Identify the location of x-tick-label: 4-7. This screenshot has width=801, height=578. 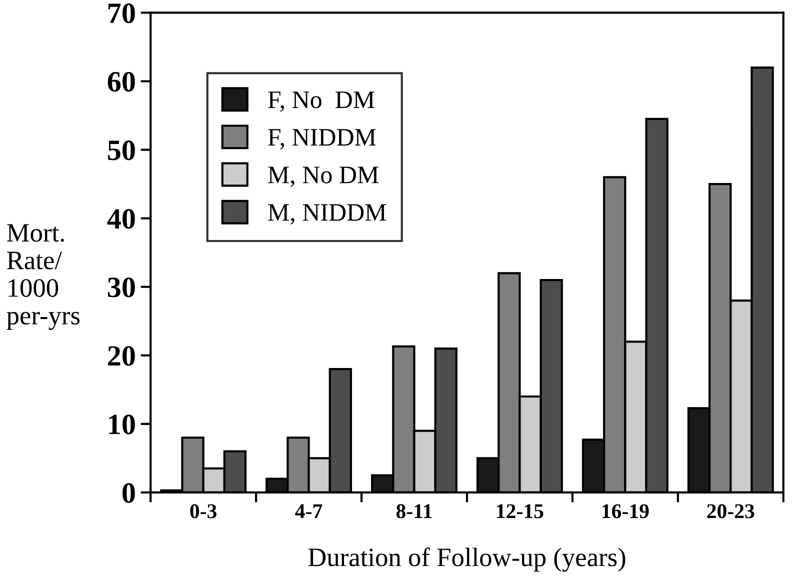
(308, 511).